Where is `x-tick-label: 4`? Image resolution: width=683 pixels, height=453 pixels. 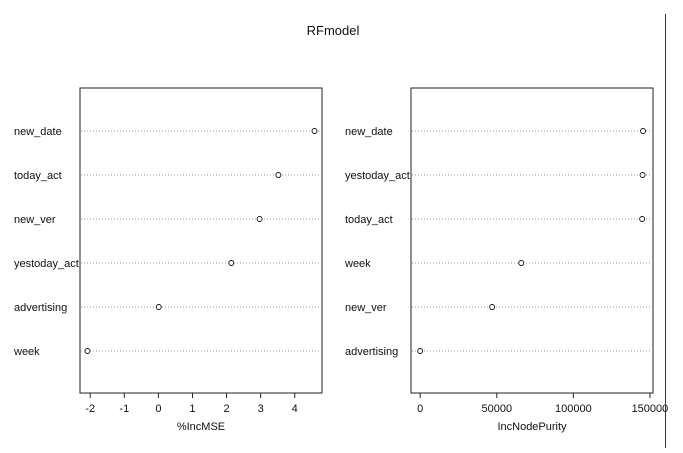
x-tick-label: 4 is located at coordinates (295, 409).